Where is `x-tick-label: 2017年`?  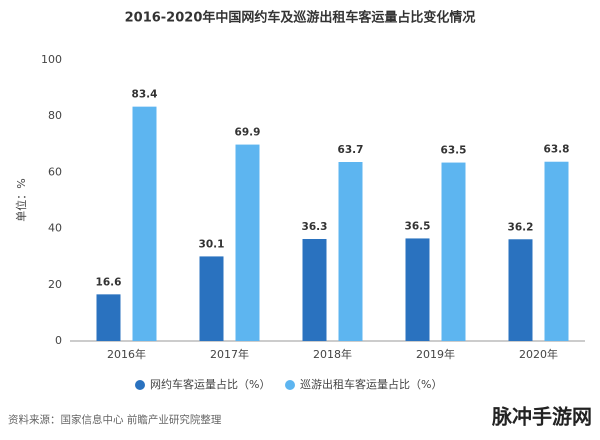 x-tick-label: 2017年 is located at coordinates (229, 354).